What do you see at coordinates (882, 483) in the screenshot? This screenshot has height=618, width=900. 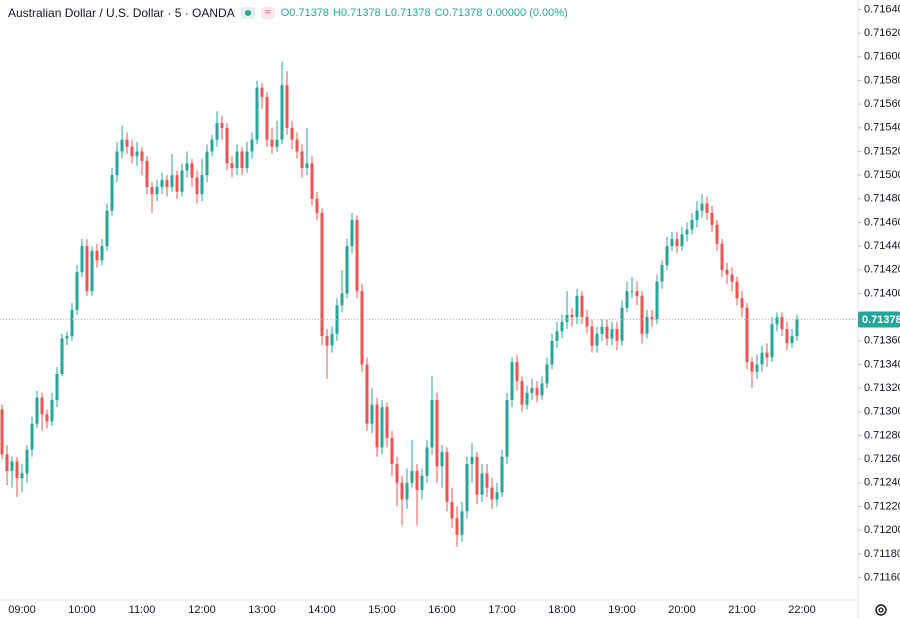 I see `y-tick-label: 0.71240` at bounding box center [882, 483].